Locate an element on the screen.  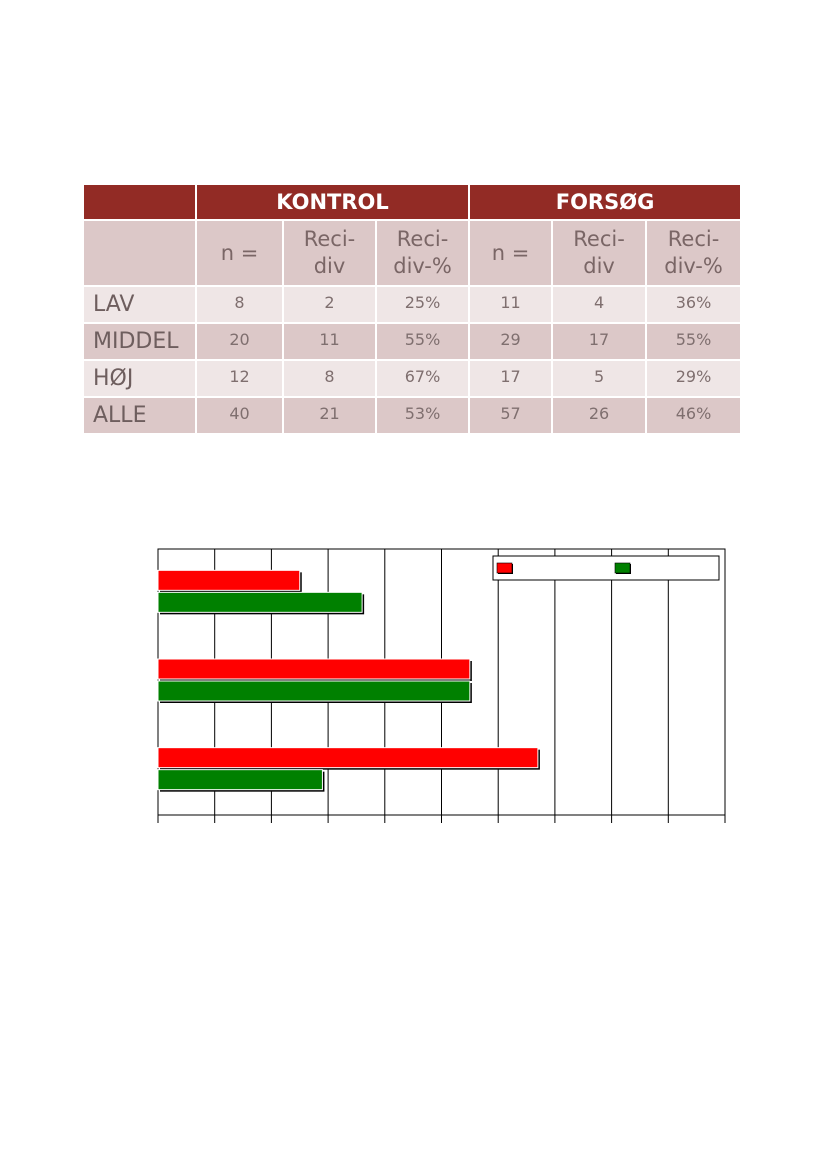
subheader-recidiv-kontrol: Reci-div is located at coordinates (329, 253).